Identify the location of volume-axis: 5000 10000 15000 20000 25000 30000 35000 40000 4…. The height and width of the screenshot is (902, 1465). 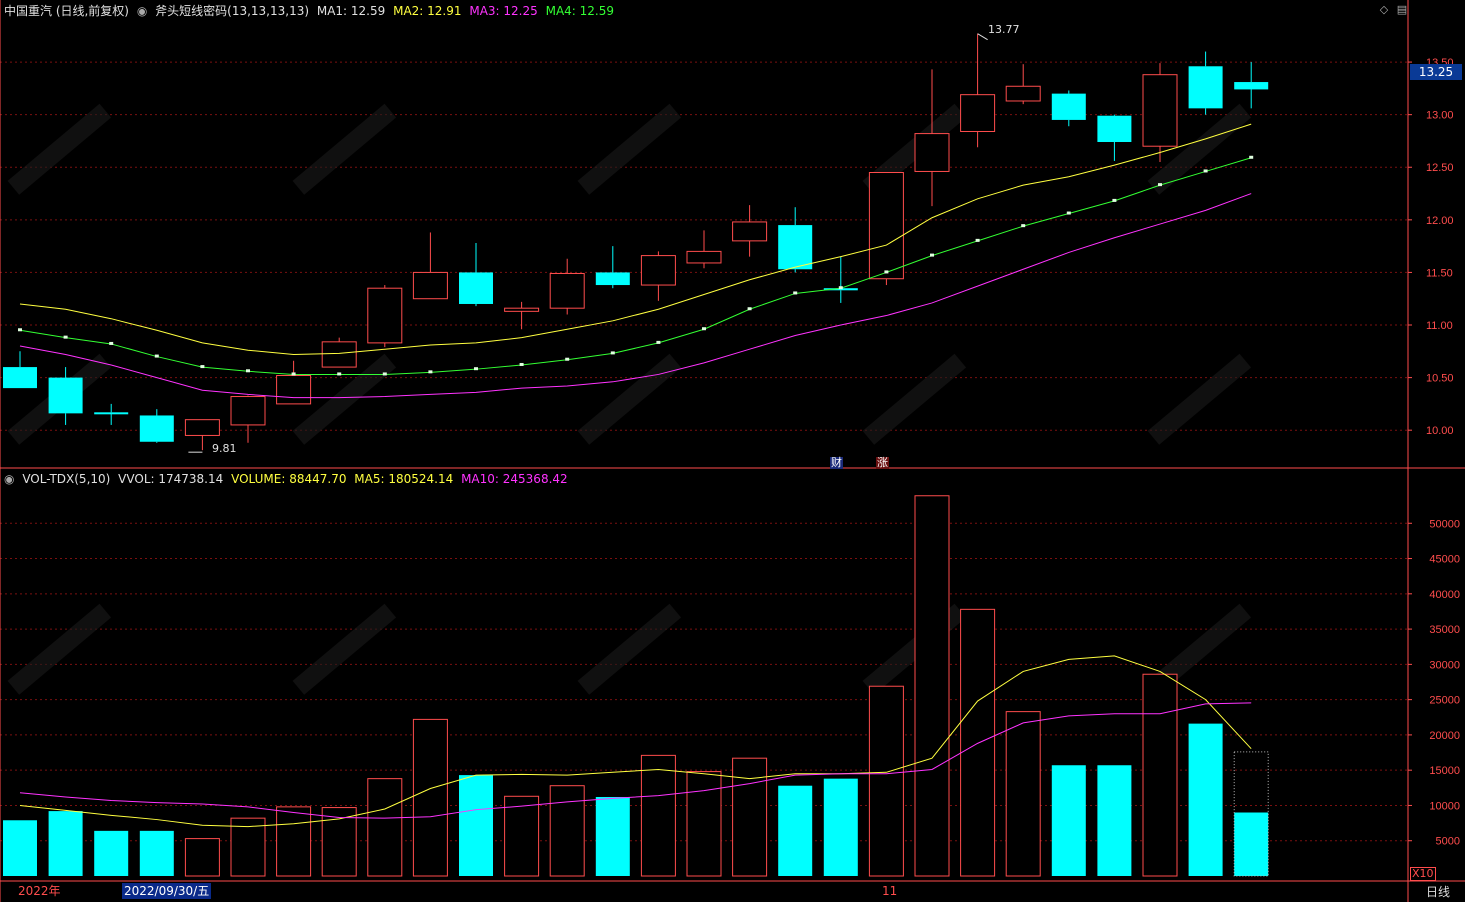
(1434, 683).